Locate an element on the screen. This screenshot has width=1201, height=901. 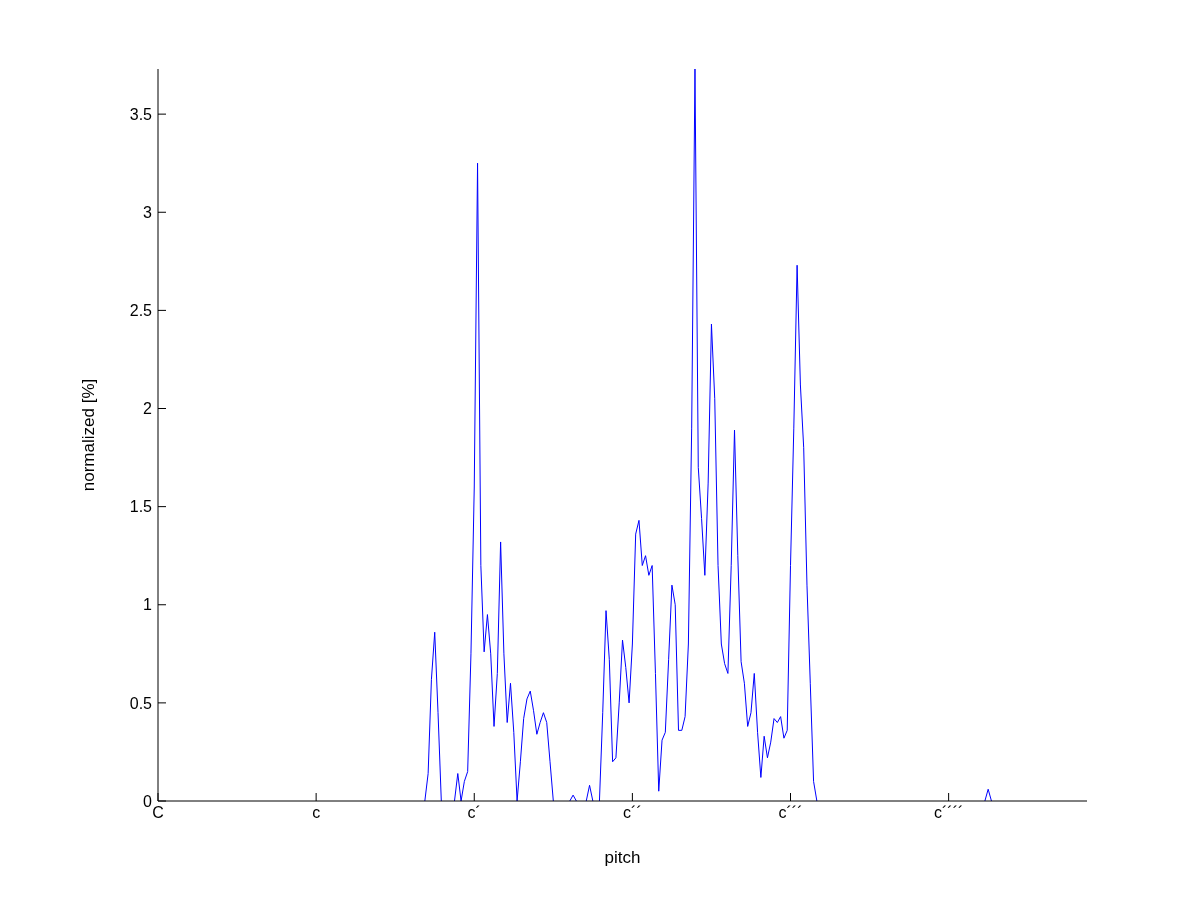
x-tick-label: c´´´ is located at coordinates (790, 813).